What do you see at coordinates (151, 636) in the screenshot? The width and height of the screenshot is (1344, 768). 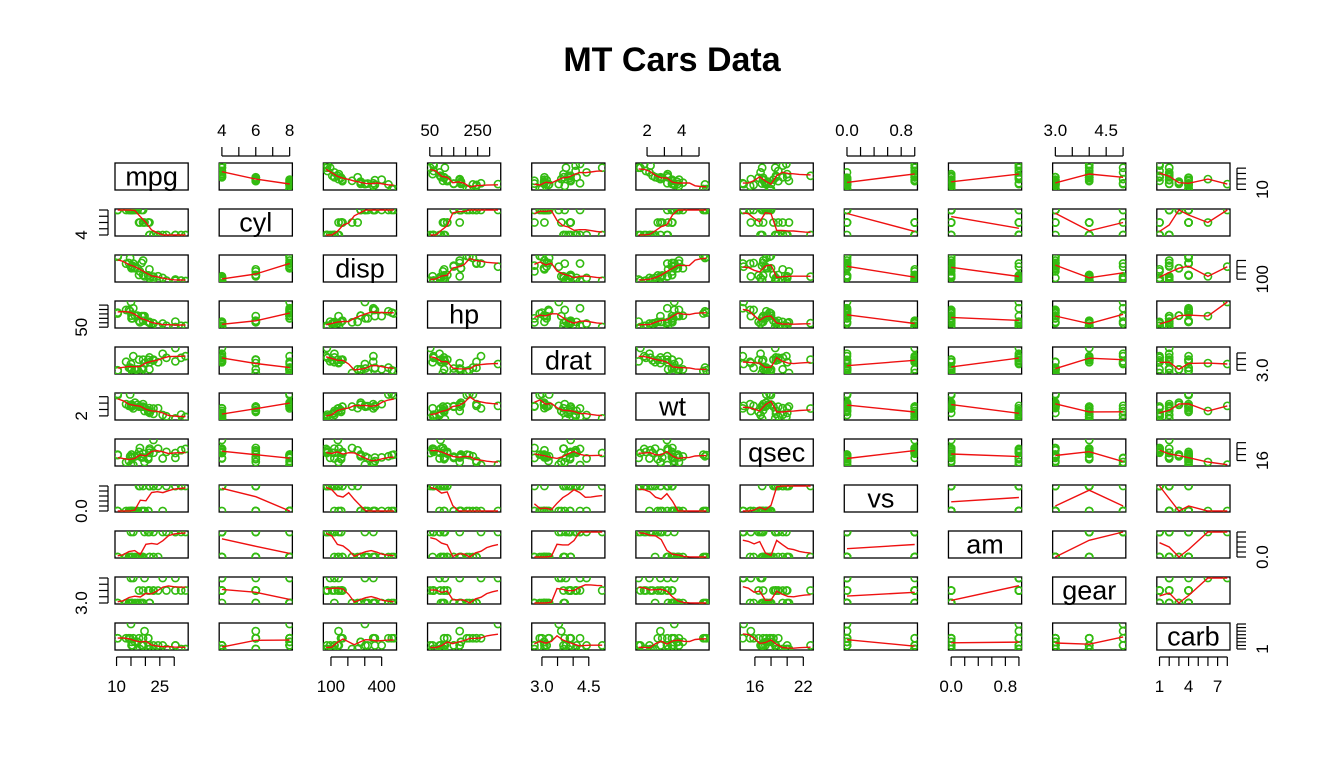 I see `panel-carb-vs-mpg` at bounding box center [151, 636].